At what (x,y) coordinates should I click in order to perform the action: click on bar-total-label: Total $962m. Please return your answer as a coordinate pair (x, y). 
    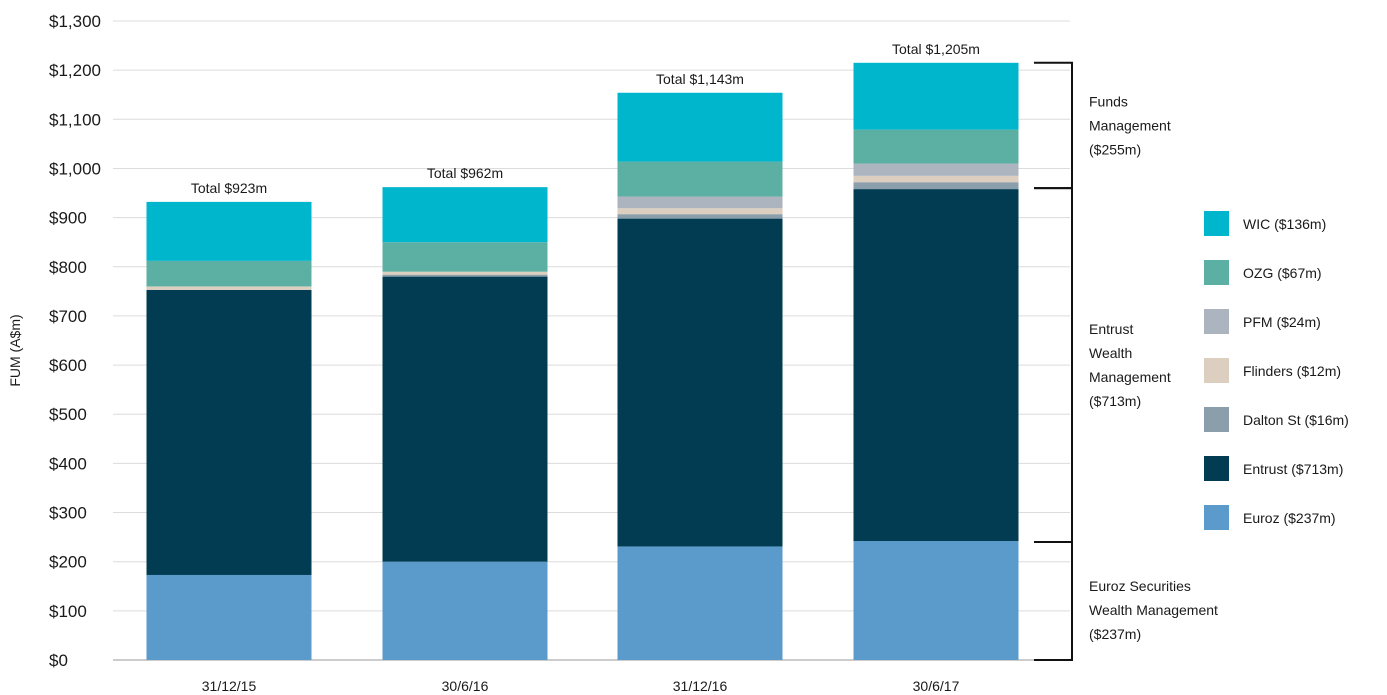
    Looking at the image, I should click on (465, 173).